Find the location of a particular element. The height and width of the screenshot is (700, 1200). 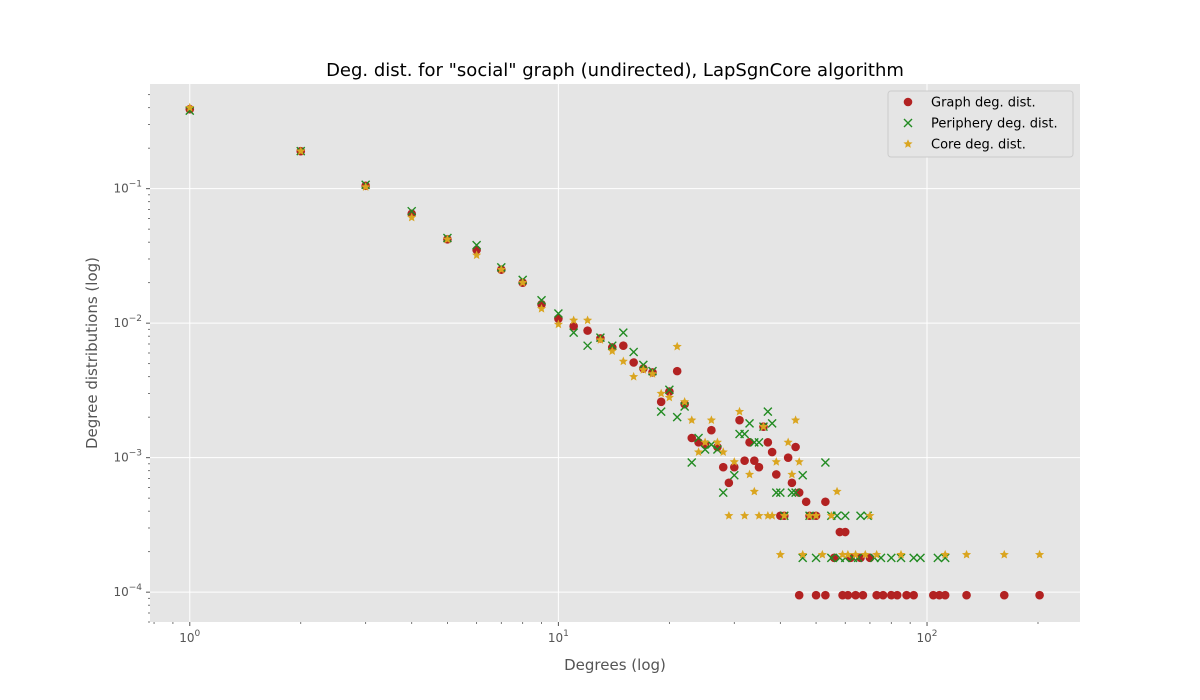

legend-box is located at coordinates (980, 124).